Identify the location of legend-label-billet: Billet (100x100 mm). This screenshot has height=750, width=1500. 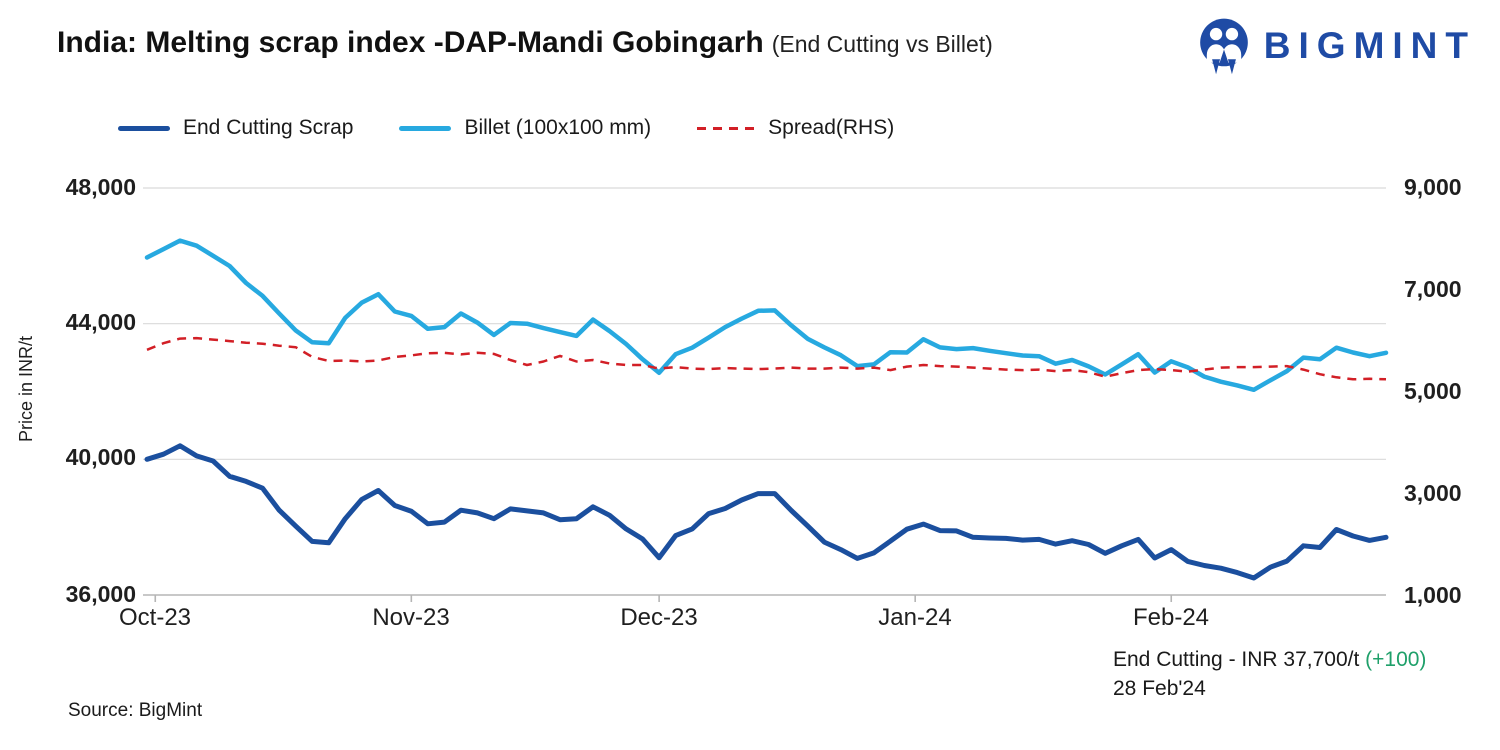
(558, 127).